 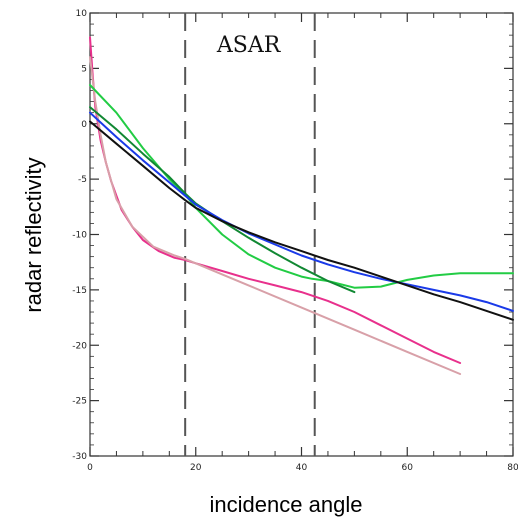 What do you see at coordinates (33, 234) in the screenshot?
I see `y-axis-title: radar reflectivity` at bounding box center [33, 234].